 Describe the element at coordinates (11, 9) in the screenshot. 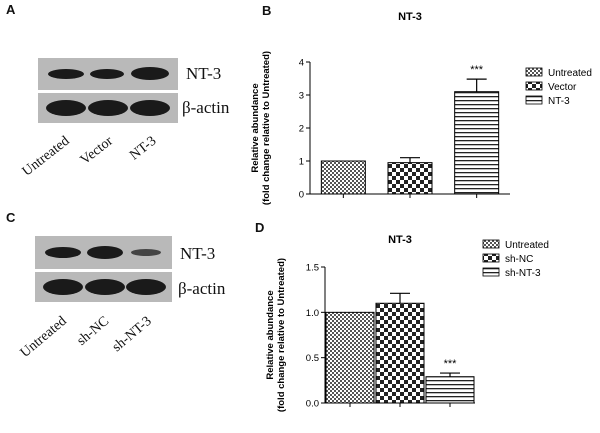

I see `panel-a-letter: A` at that location.